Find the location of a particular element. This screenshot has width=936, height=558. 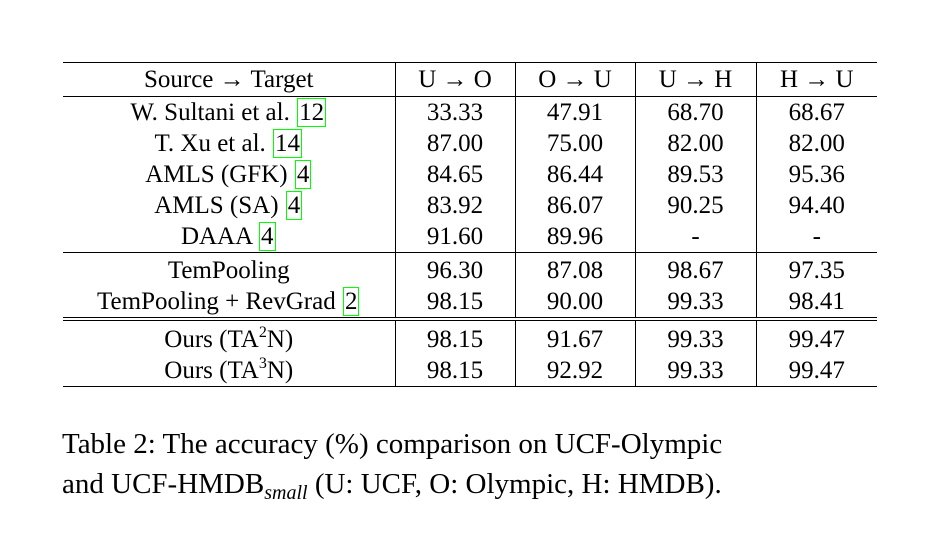

value-cell: 98.67 is located at coordinates (696, 269).